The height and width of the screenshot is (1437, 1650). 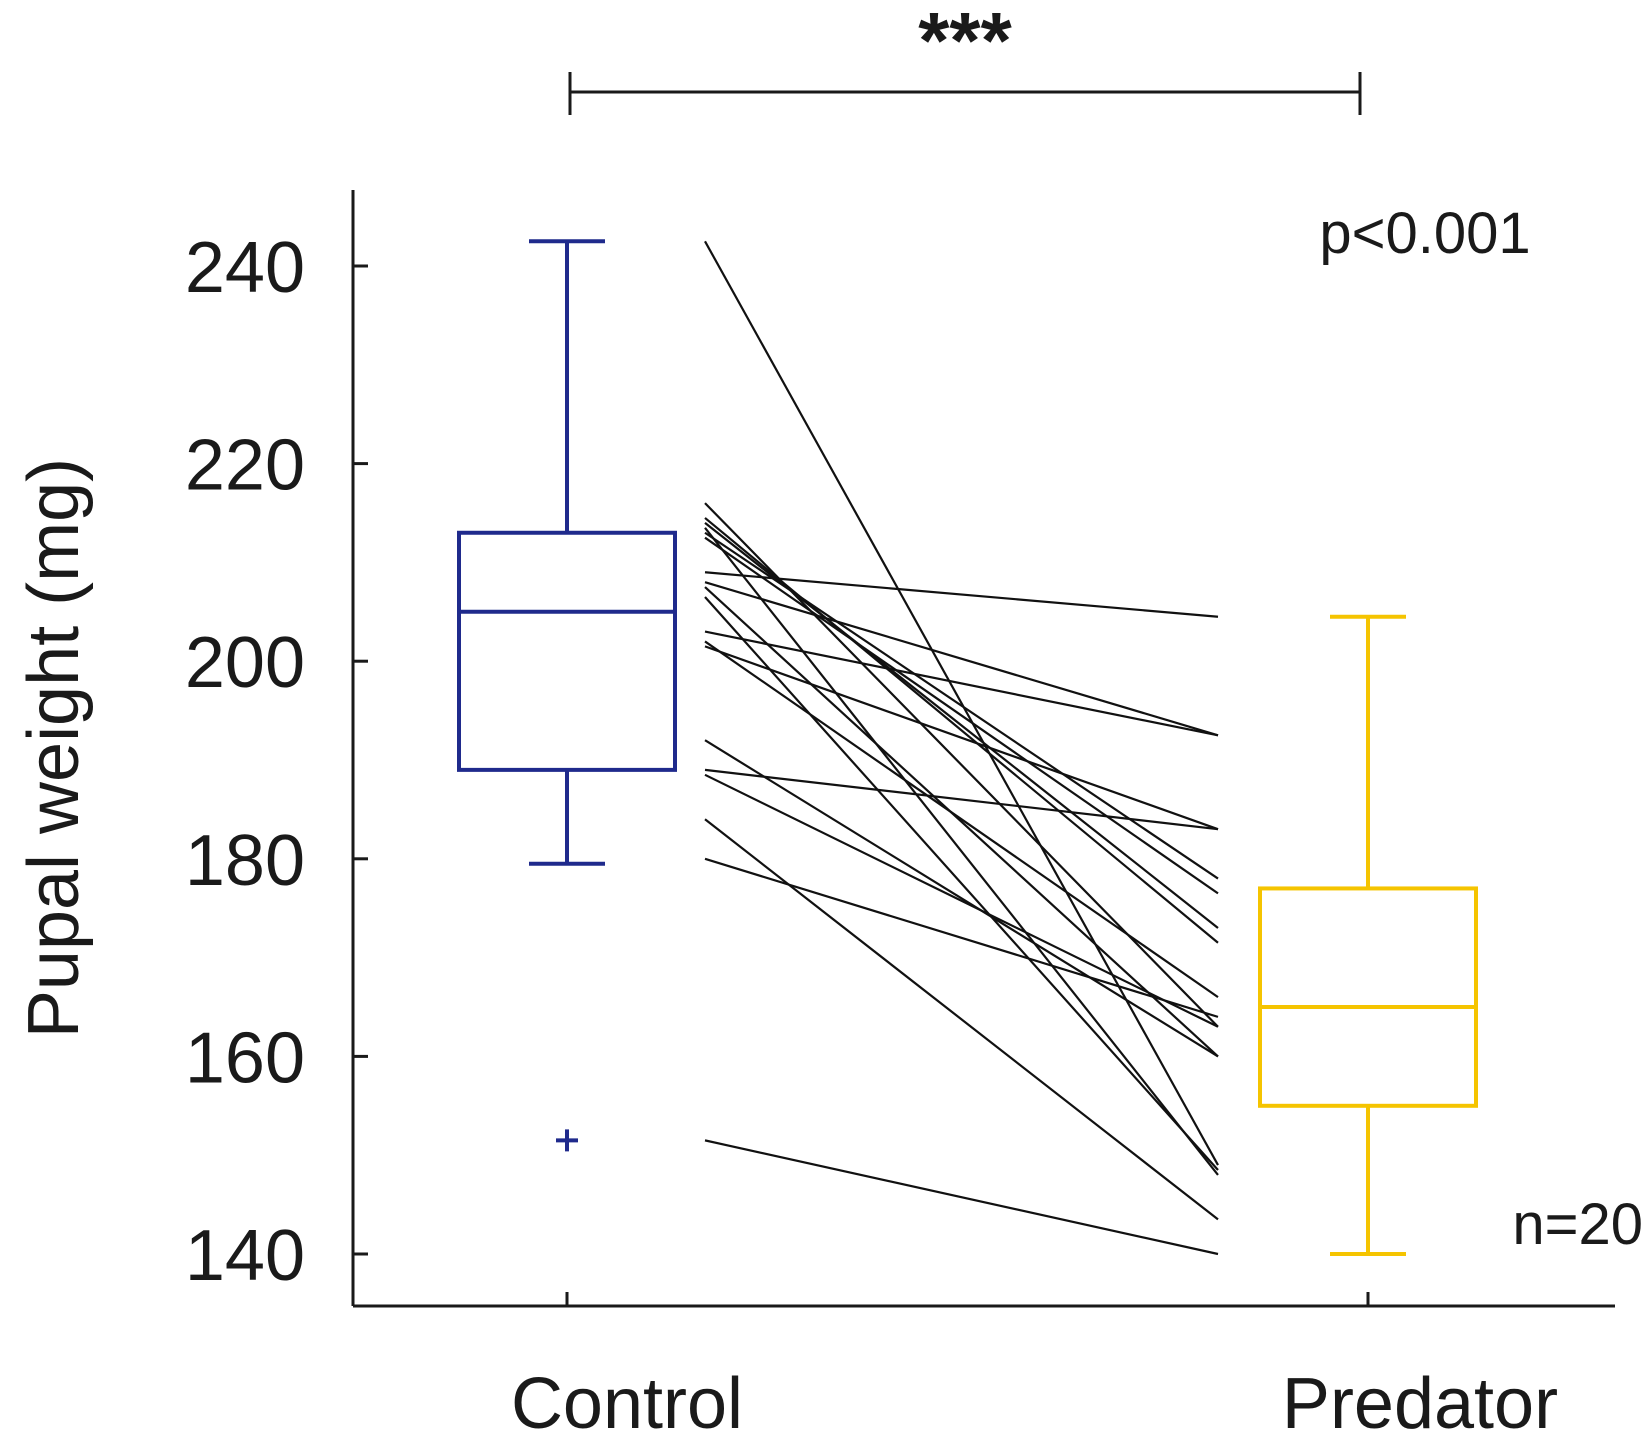 I want to click on p-value-annotation: p<0.001, so click(x=1424, y=233).